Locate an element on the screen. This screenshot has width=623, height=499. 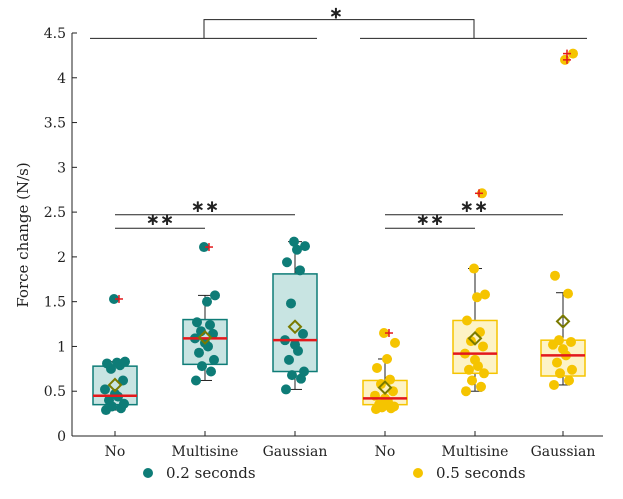
y-tick-label: 0 is located at coordinates (61, 437).